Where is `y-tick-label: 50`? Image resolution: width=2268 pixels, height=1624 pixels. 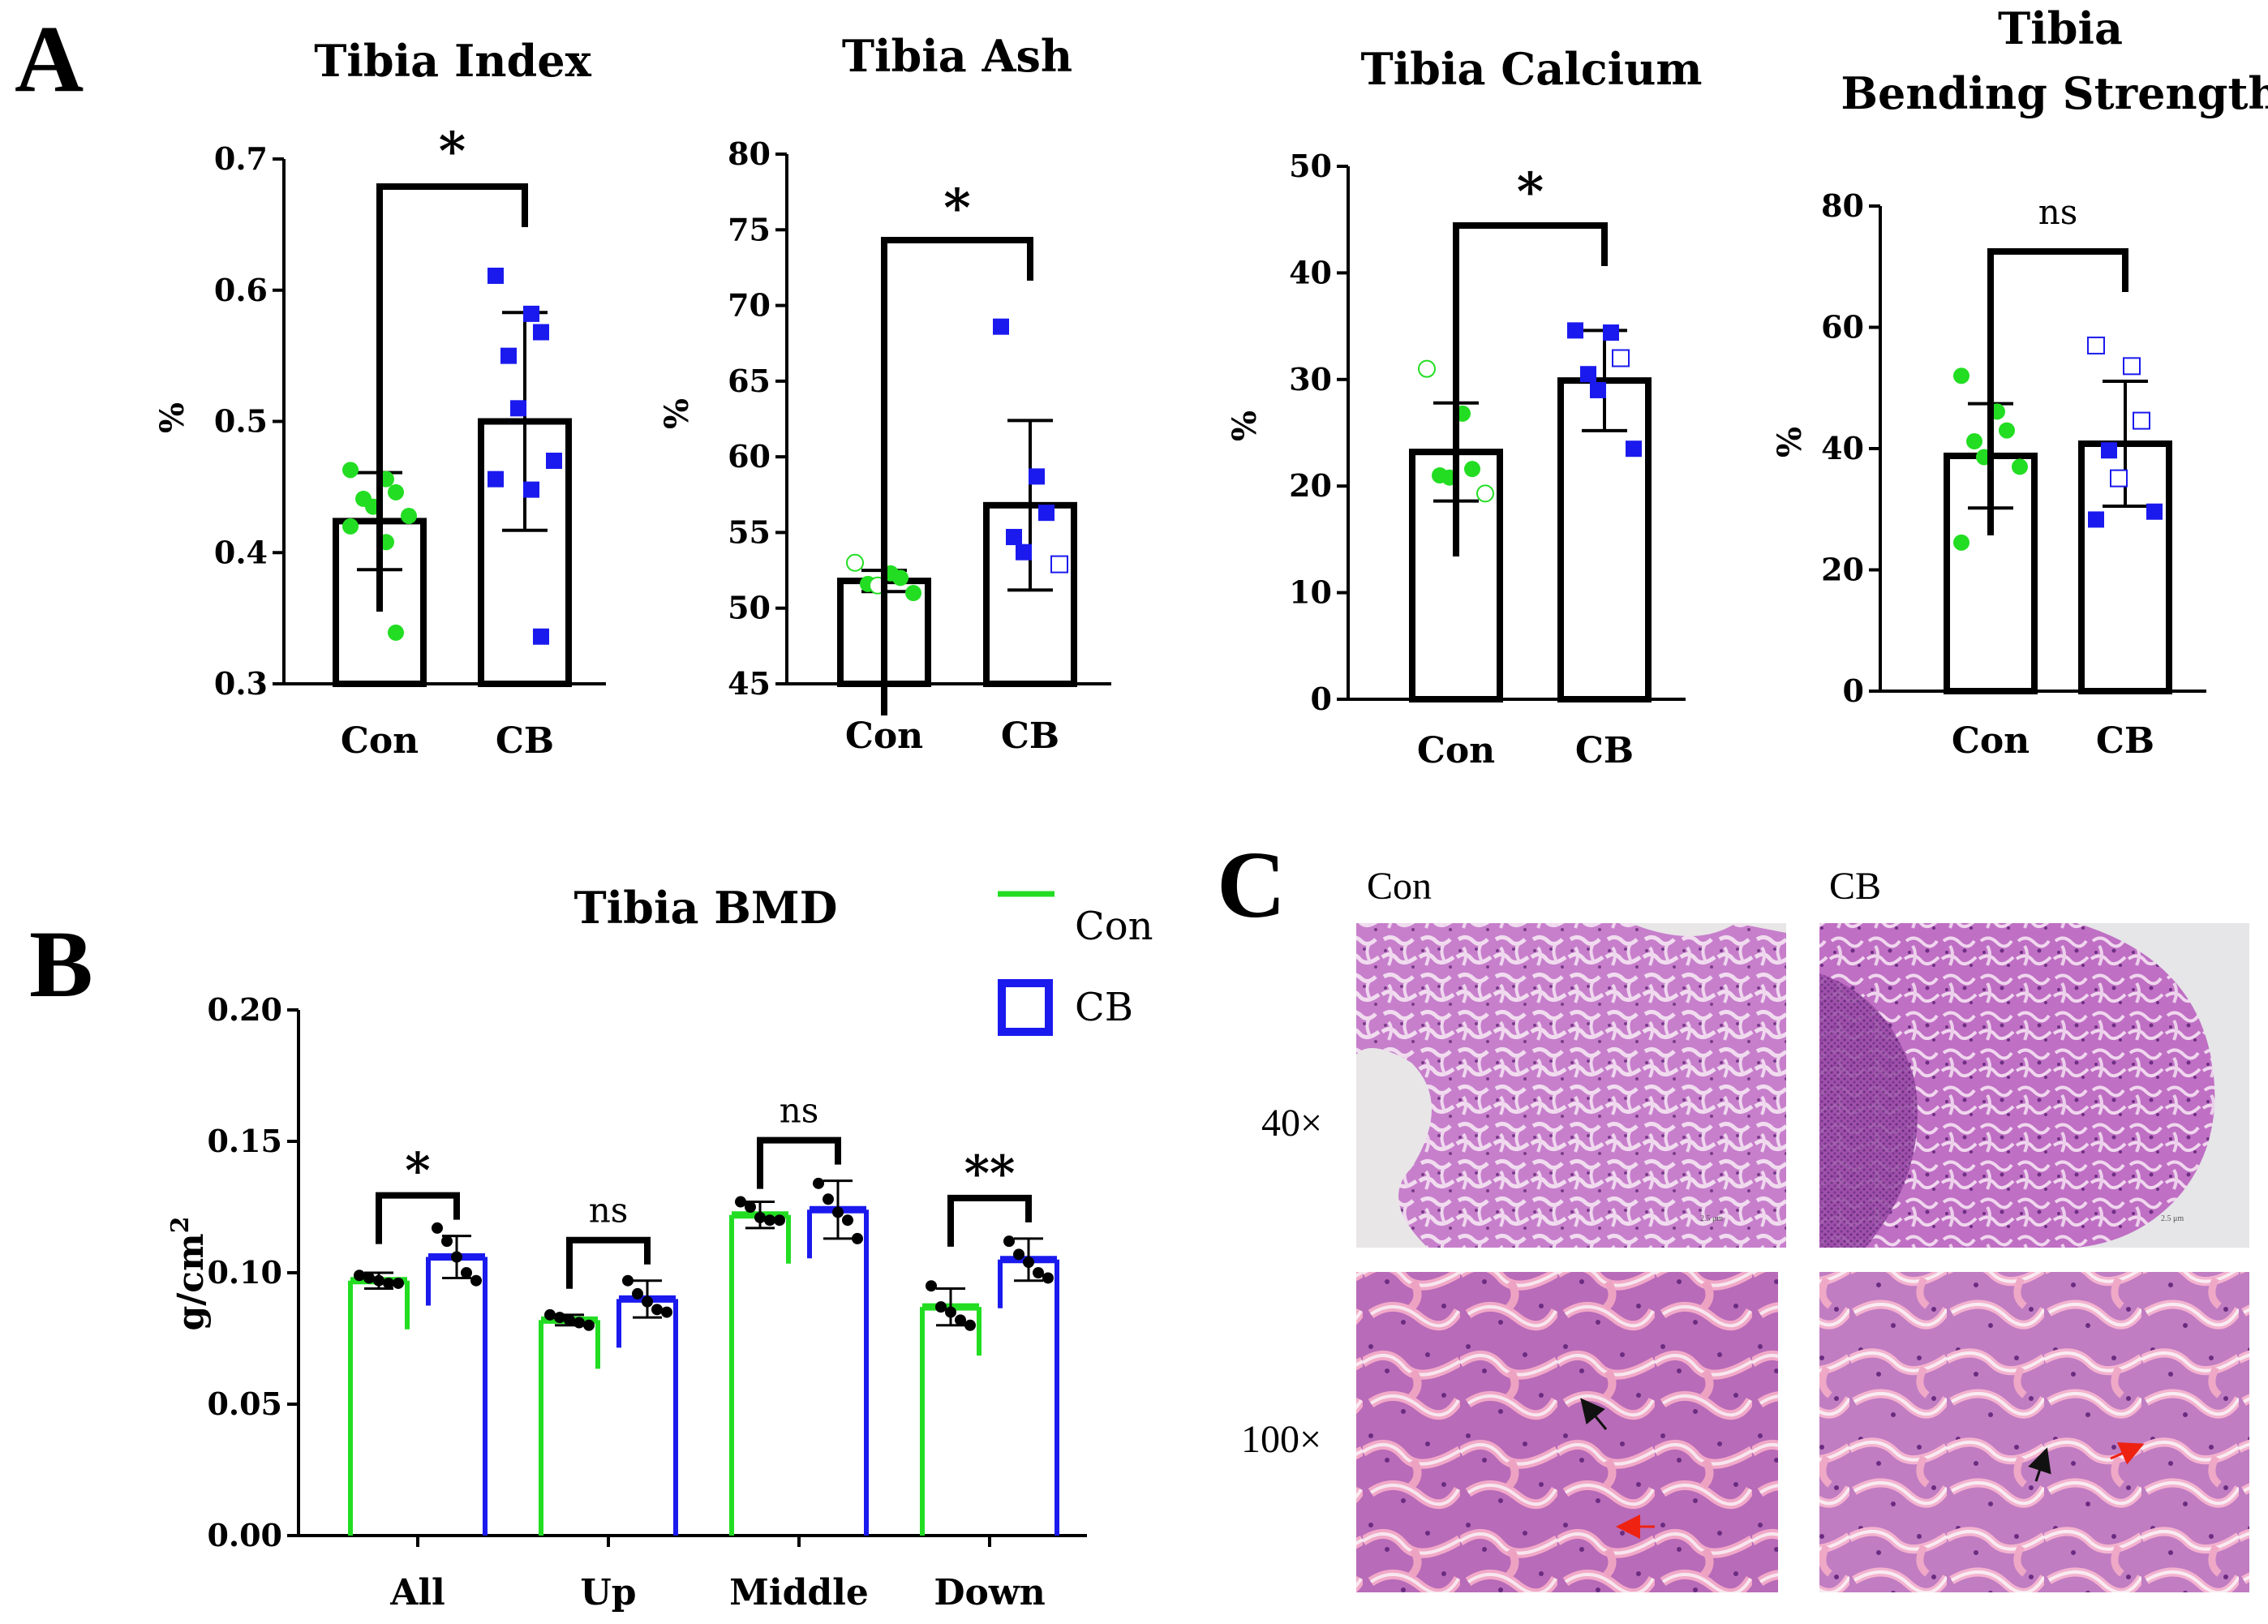
y-tick-label: 50 is located at coordinates (749, 608).